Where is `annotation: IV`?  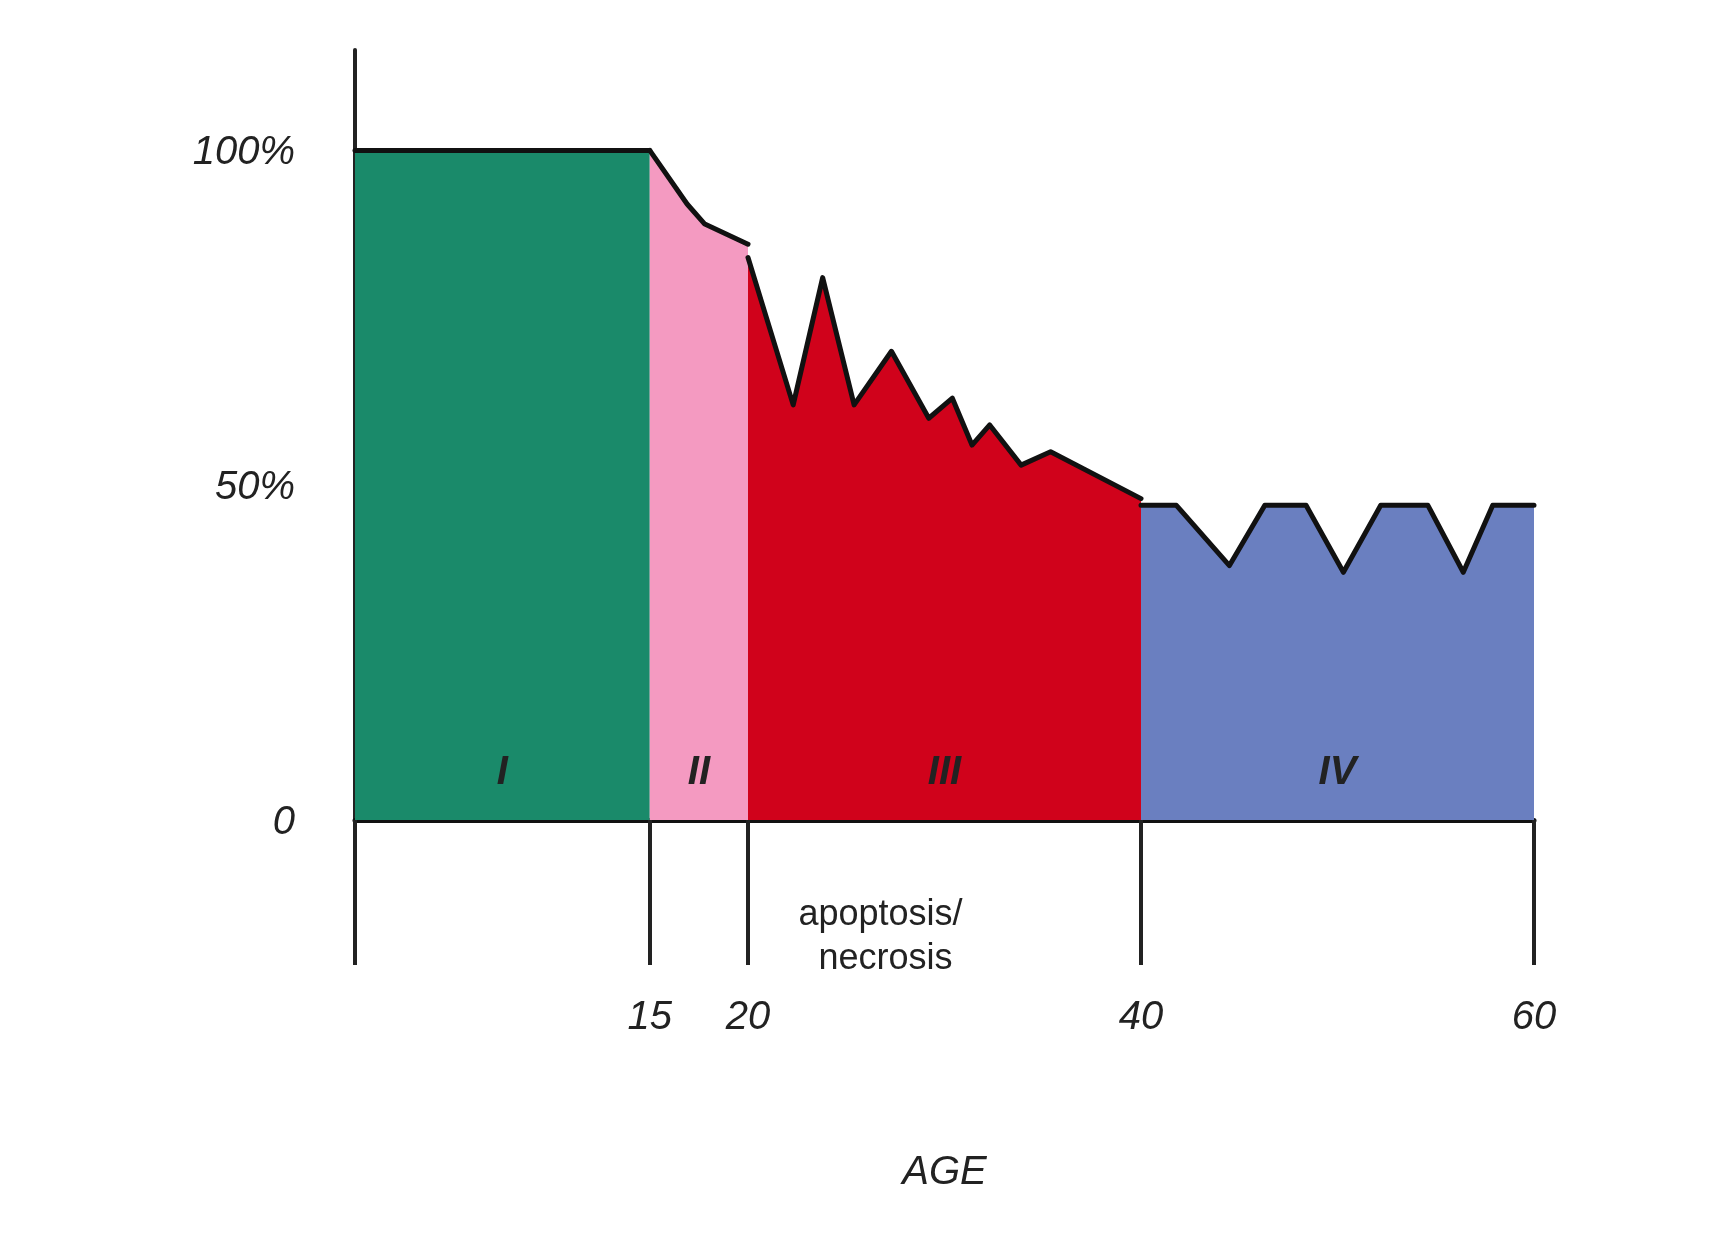 annotation: IV is located at coordinates (1339, 770).